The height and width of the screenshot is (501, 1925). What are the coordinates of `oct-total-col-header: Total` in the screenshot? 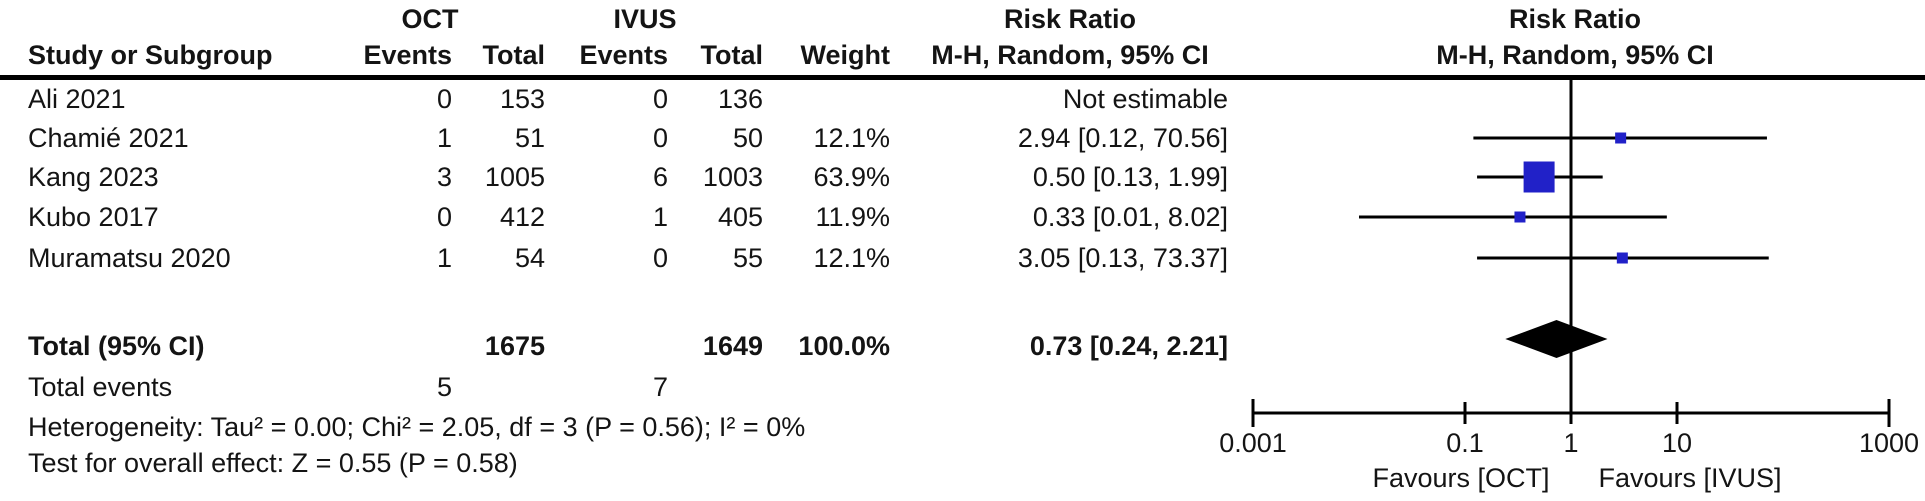 It's located at (514, 55).